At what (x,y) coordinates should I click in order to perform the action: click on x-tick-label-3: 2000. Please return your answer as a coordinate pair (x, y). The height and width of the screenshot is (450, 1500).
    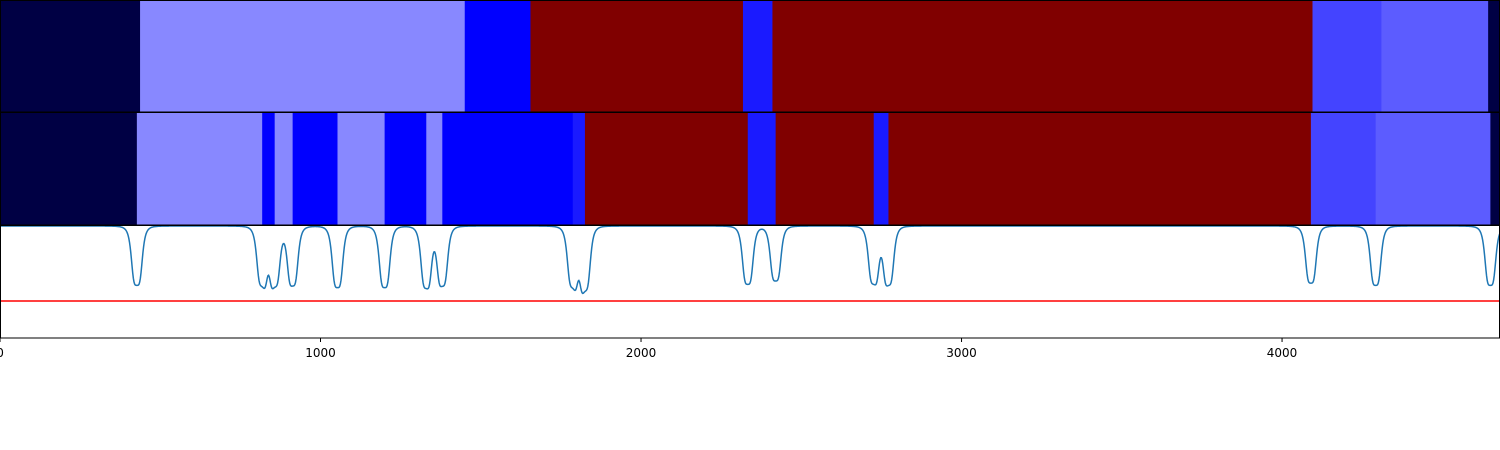
    Looking at the image, I should click on (641, 353).